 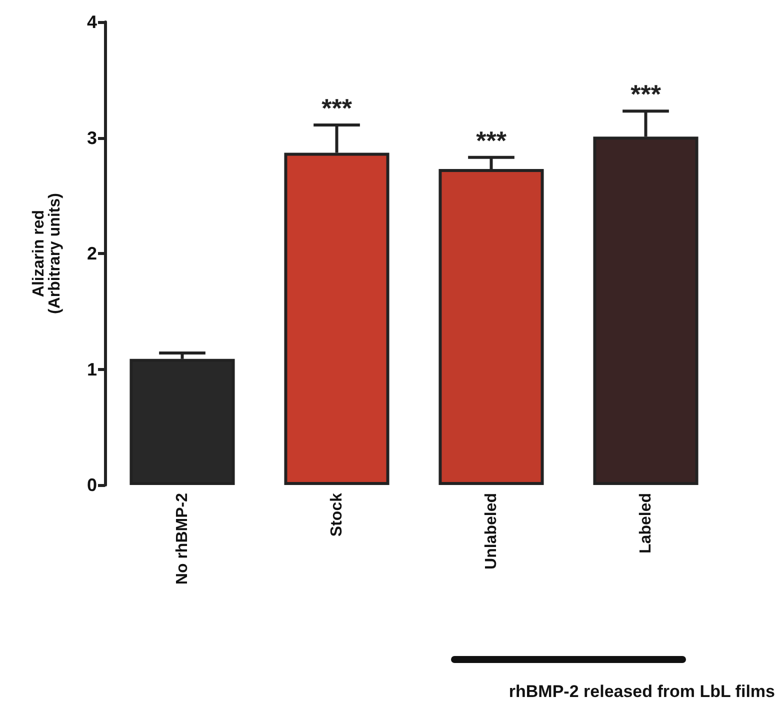 What do you see at coordinates (91, 254) in the screenshot?
I see `y-tick-label: 2` at bounding box center [91, 254].